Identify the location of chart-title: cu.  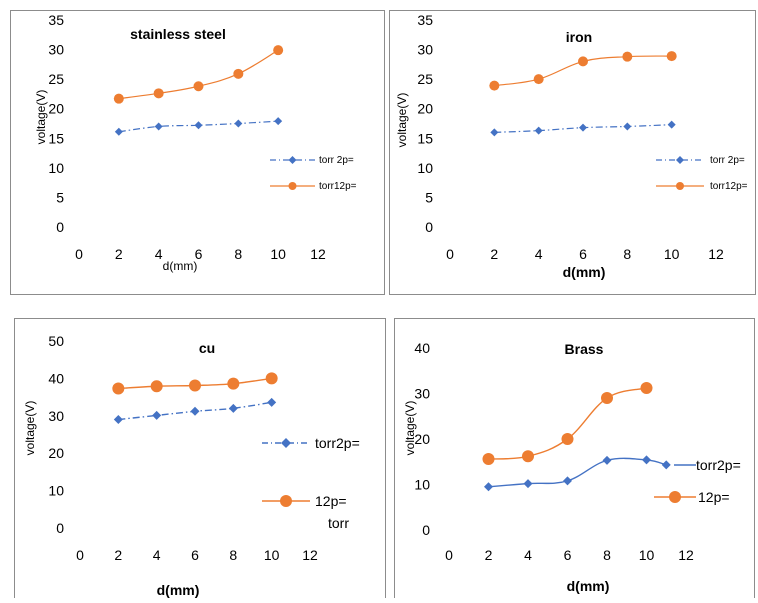
(207, 348).